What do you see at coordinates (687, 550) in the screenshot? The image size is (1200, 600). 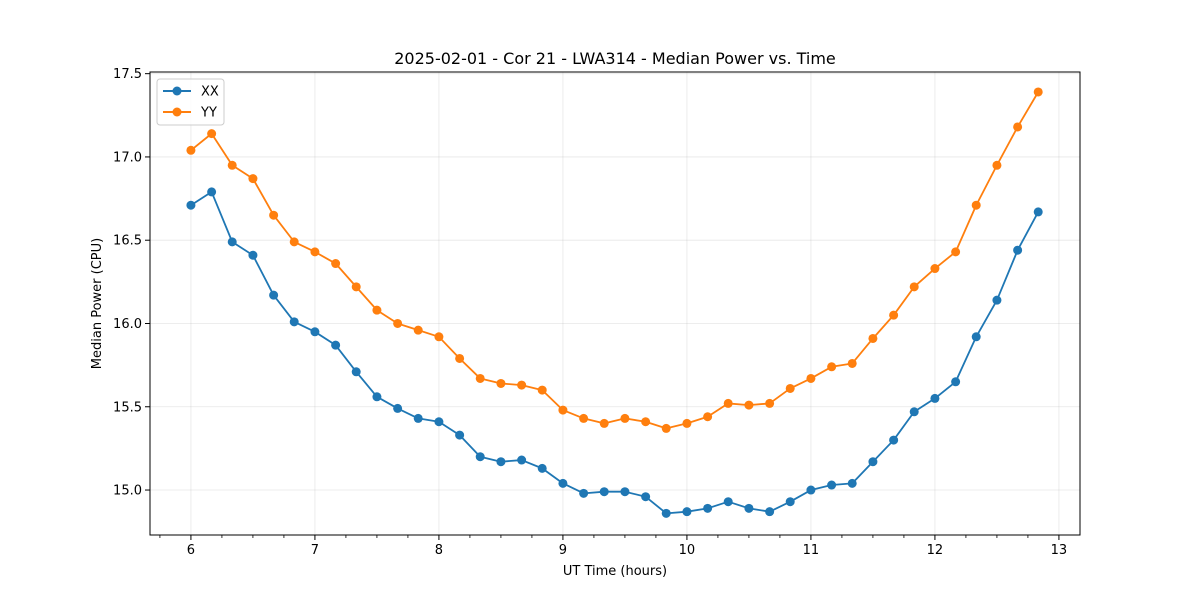 I see `x-tick-label: 10` at bounding box center [687, 550].